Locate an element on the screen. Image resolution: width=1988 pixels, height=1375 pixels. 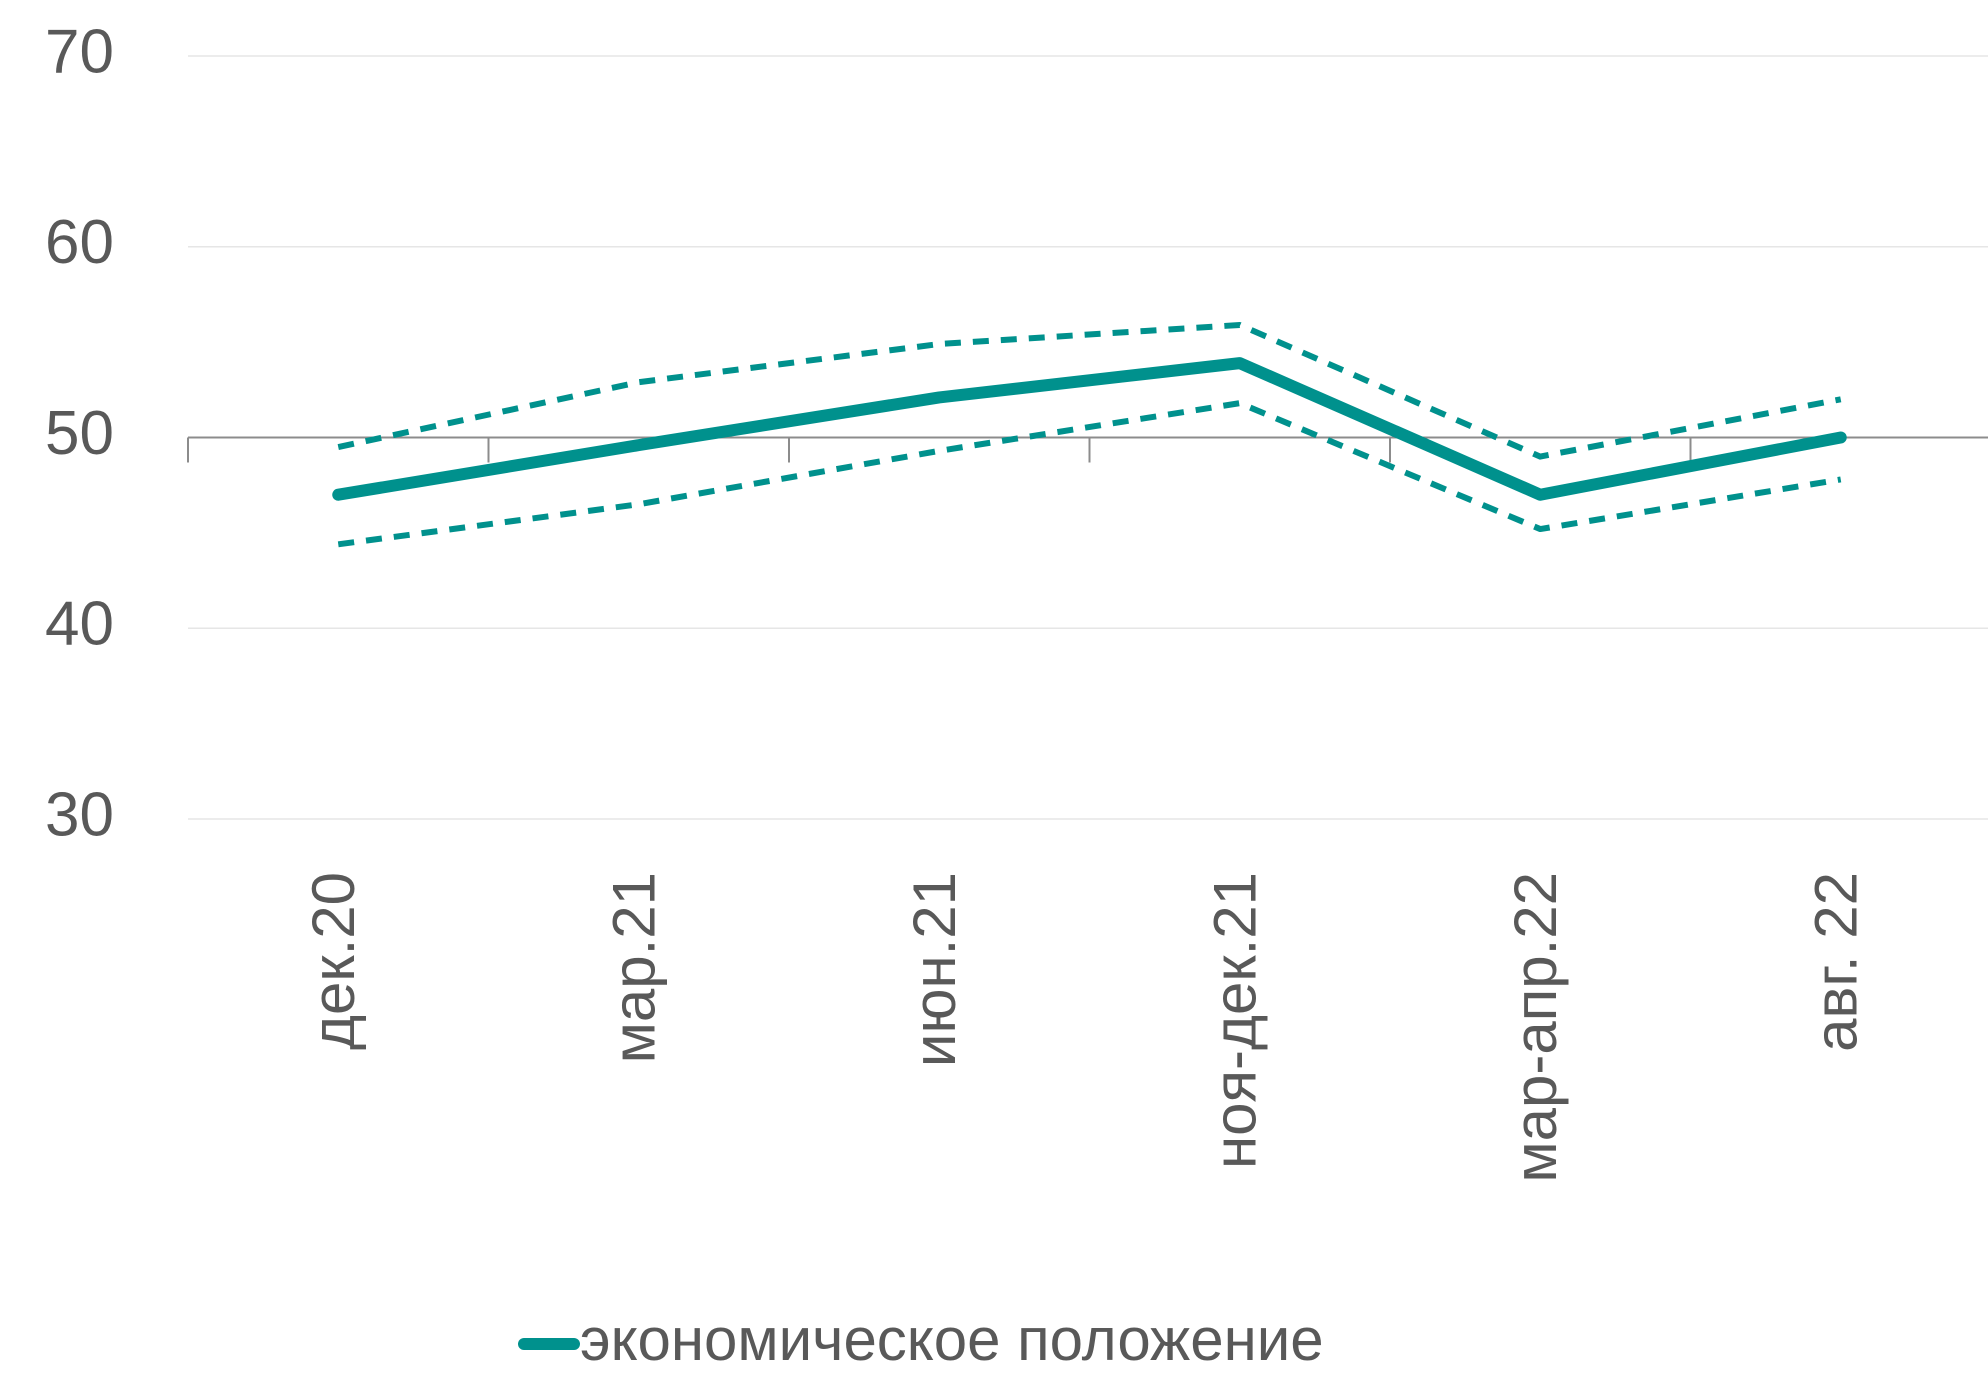
x-tick-label: июн.21 is located at coordinates (934, 969).